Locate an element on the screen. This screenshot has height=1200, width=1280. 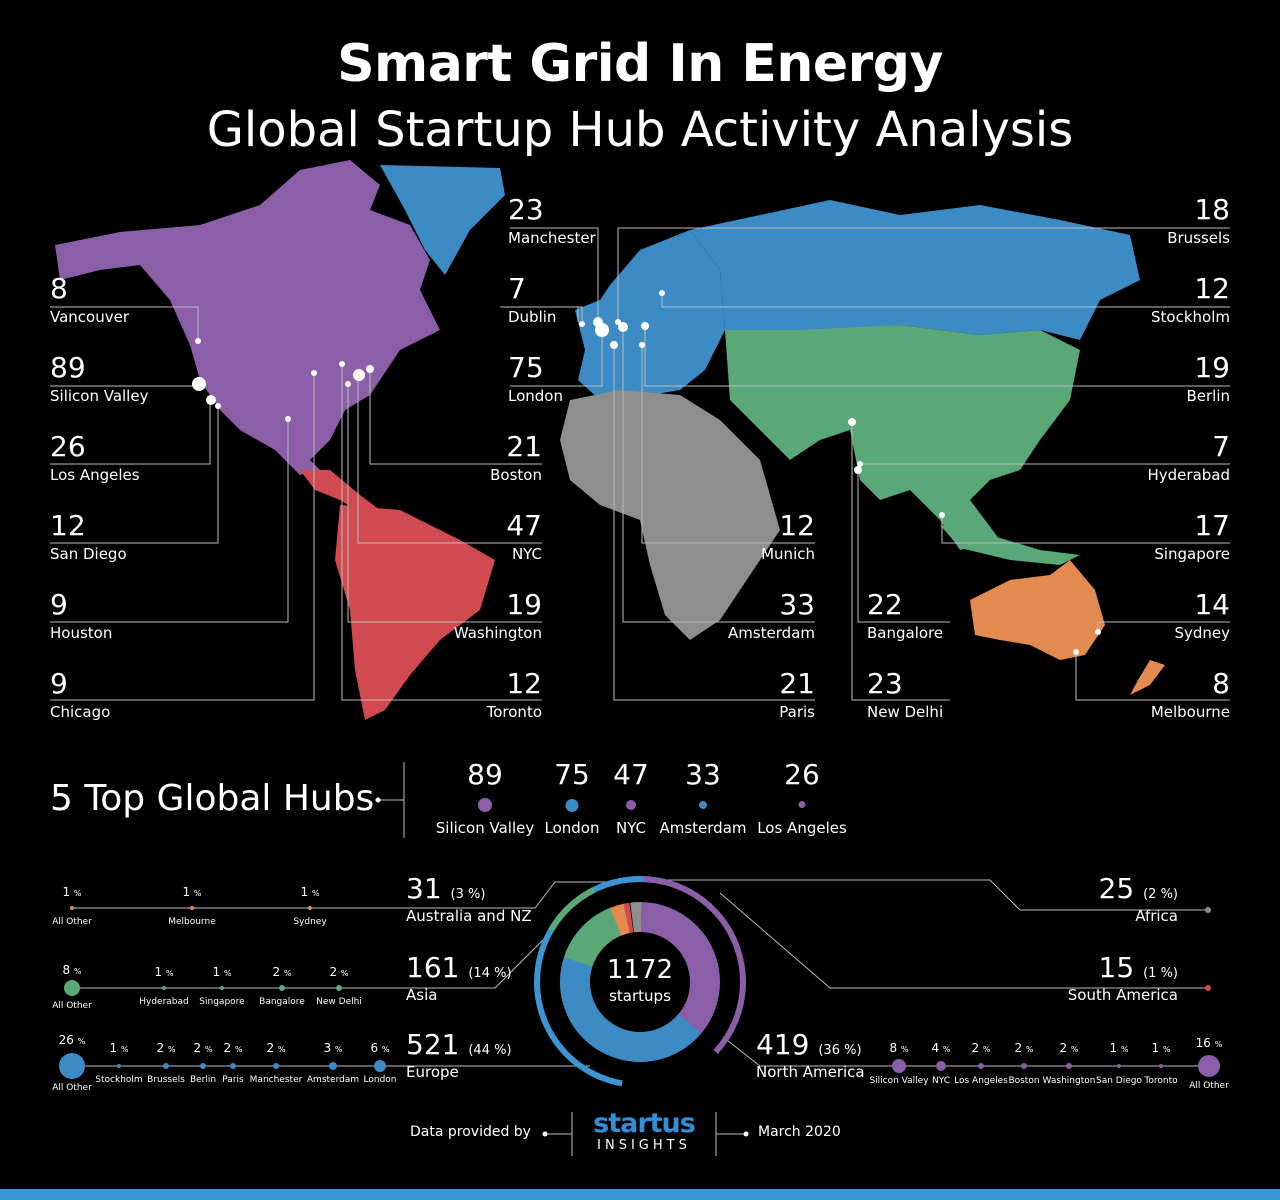
footer-lines is located at coordinates (645, 1134).